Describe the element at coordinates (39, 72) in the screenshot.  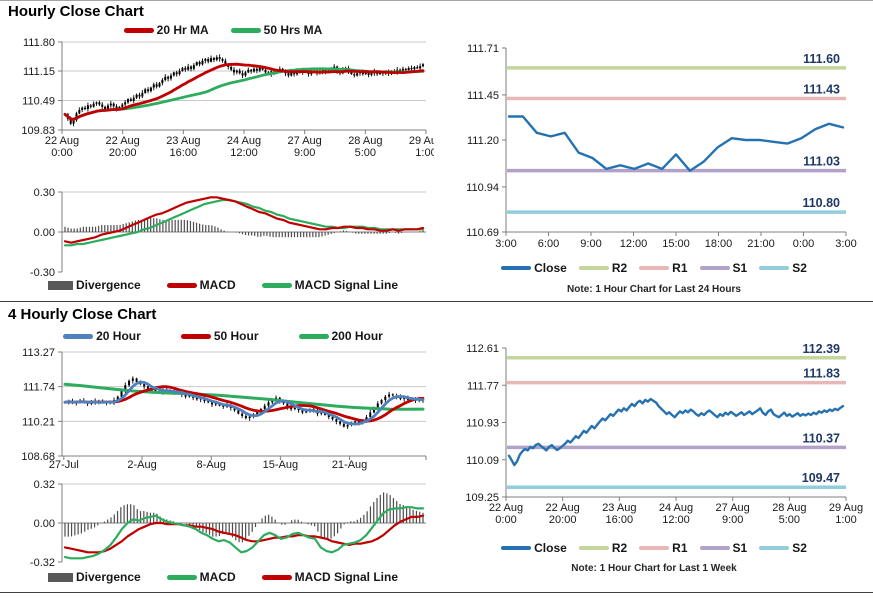
I see `svg-text: 111.15` at that location.